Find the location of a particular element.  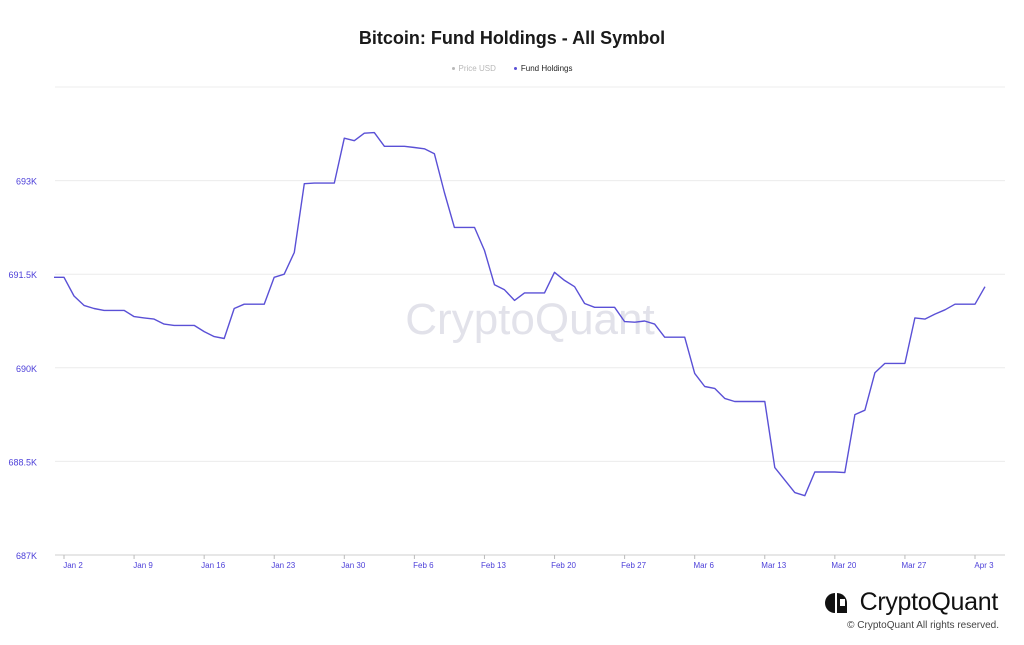

legend-label-fund-holdings: Fund Holdings is located at coordinates (546, 68).